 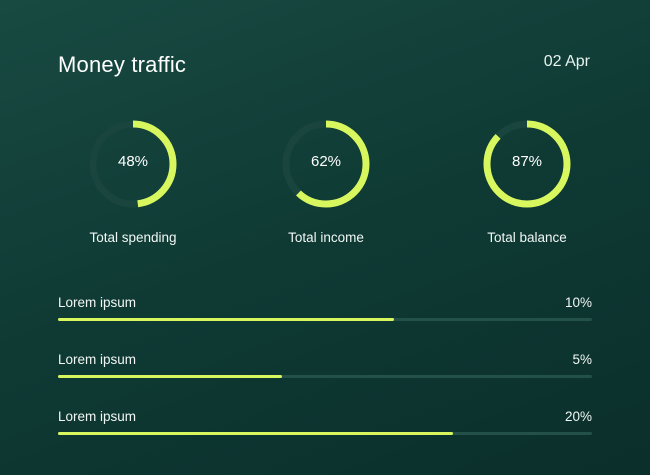 I want to click on gauge-total-balance: 87% Total balance, so click(x=527, y=185).